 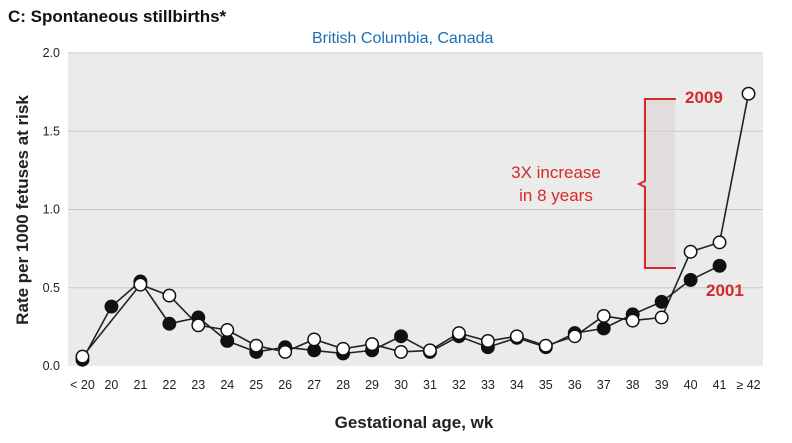 I want to click on y-tick-label-1.5: 1.5, so click(x=51, y=131).